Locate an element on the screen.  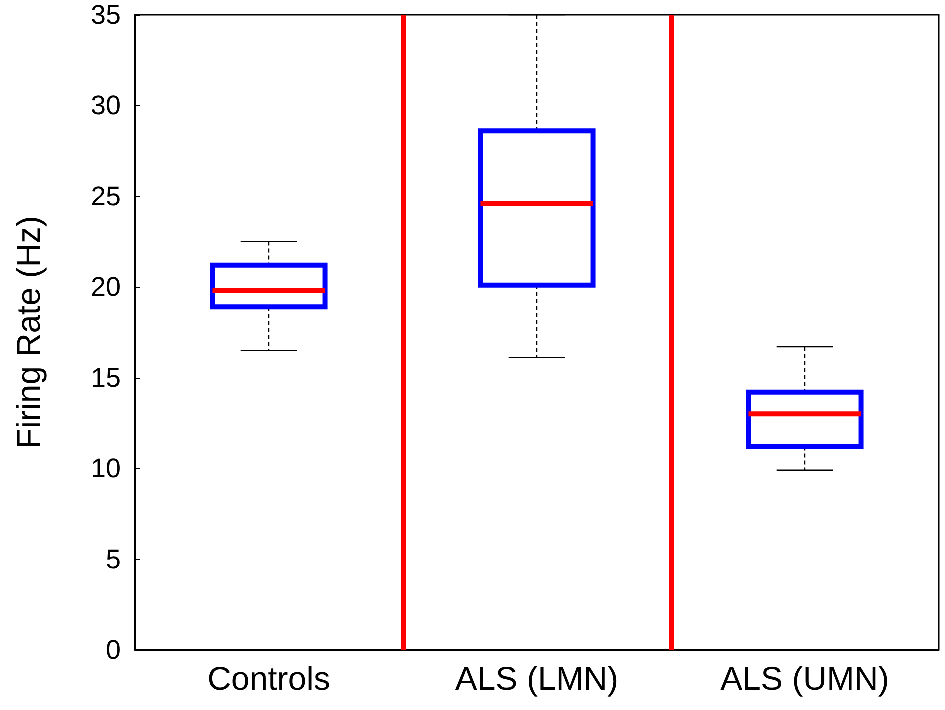
y-tick-label: 10 is located at coordinates (105, 469).